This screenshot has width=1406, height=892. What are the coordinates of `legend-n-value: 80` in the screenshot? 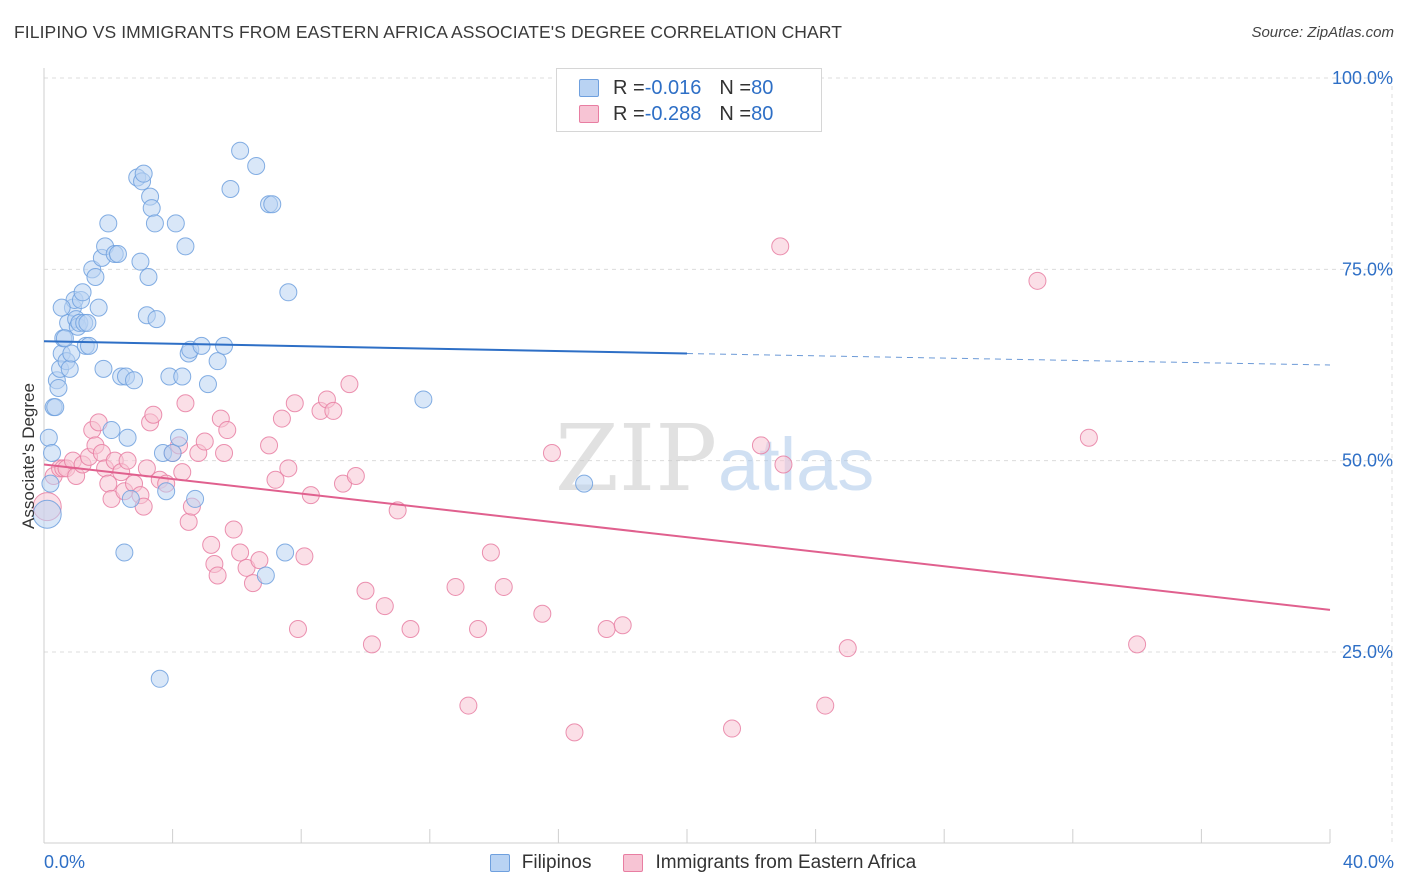 It's located at (762, 113).